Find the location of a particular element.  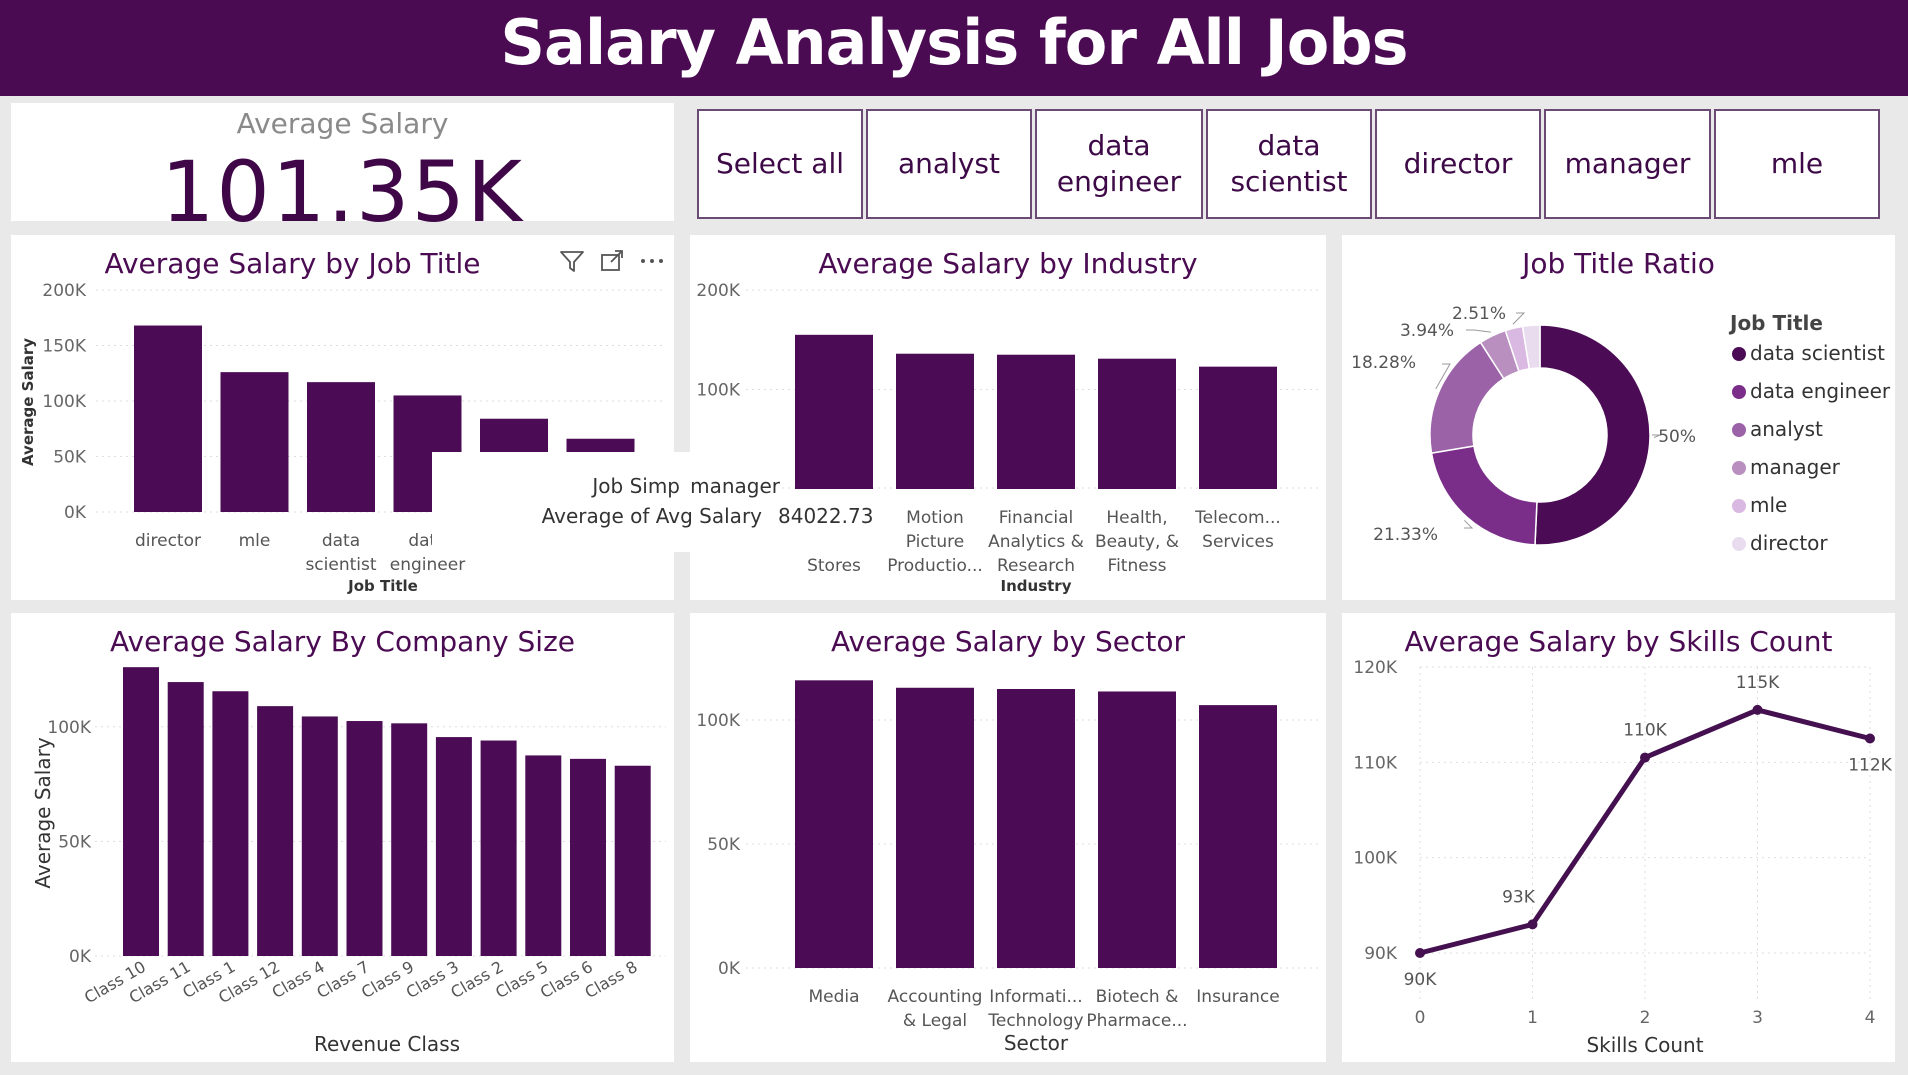

x-tick-label: 4 is located at coordinates (1870, 1018).